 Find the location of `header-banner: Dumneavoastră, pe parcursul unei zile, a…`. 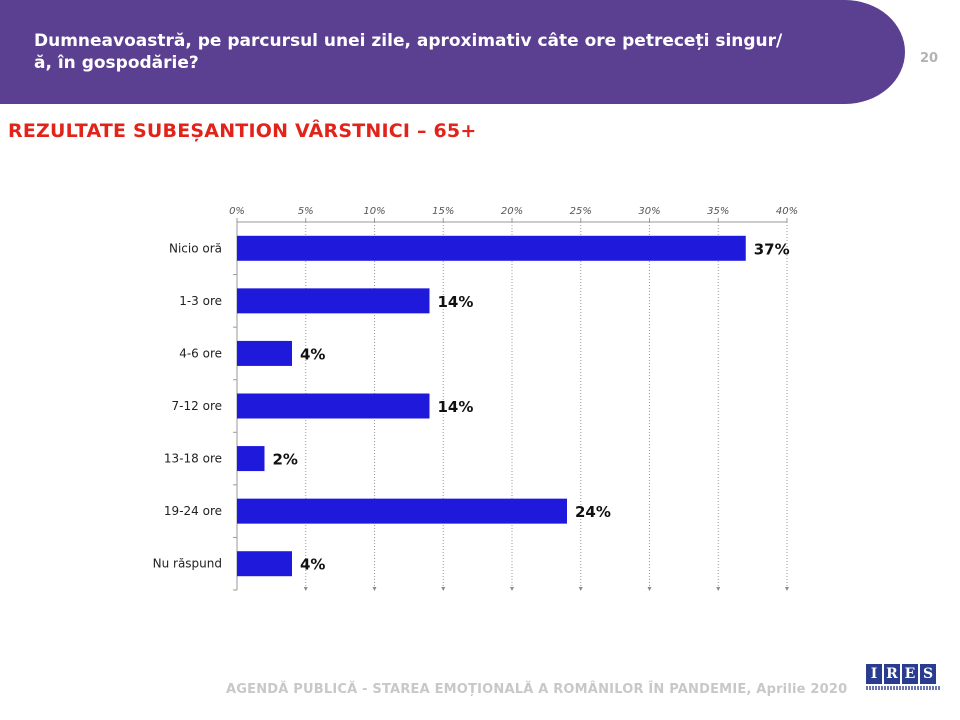

header-banner: Dumneavoastră, pe parcursul unei zile, a… is located at coordinates (452, 52).